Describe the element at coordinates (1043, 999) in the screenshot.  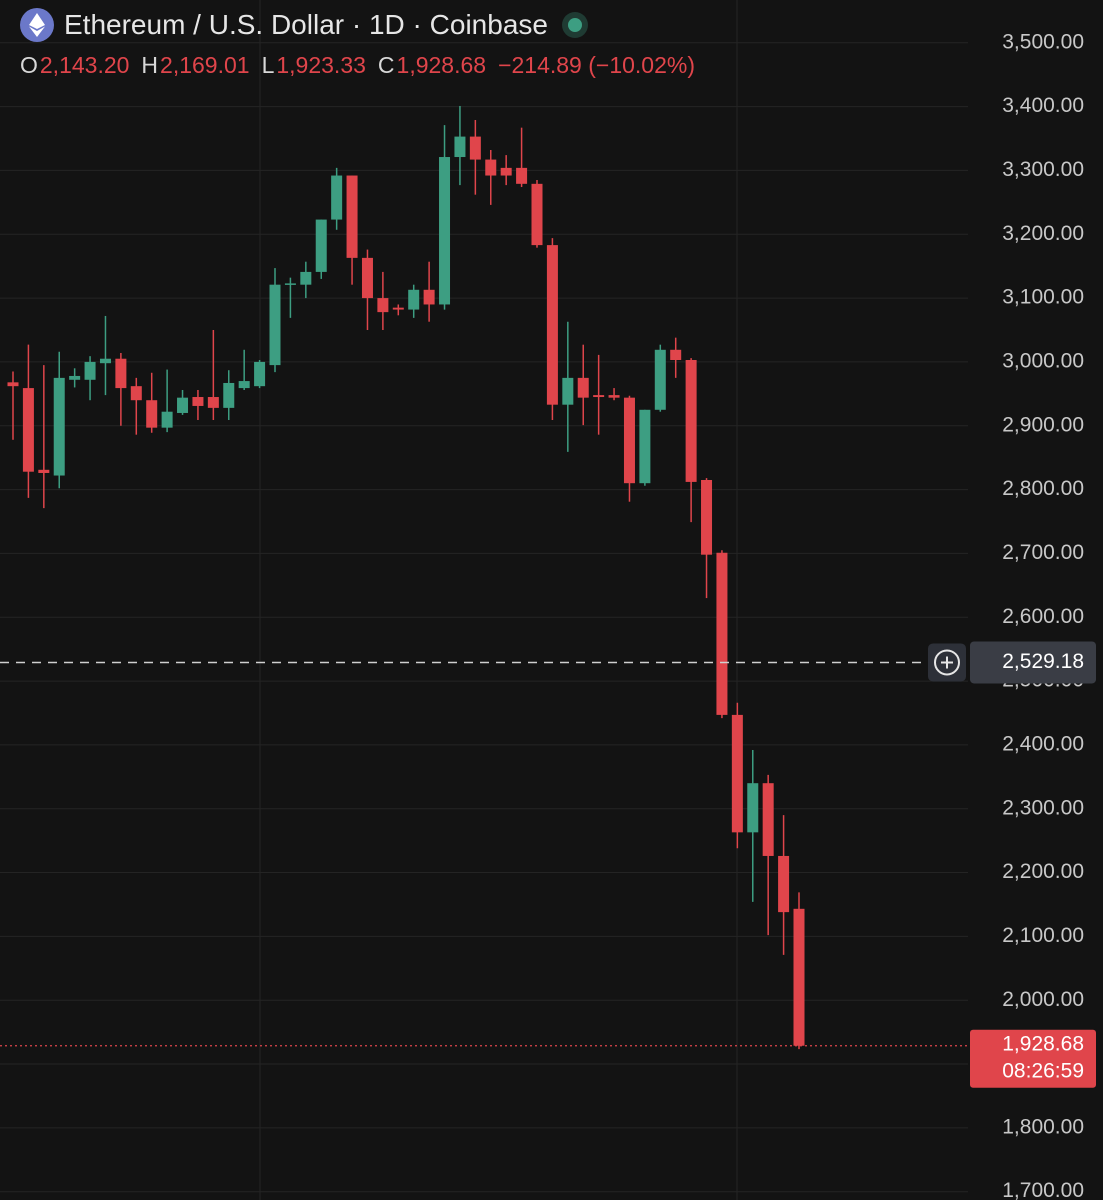
I see `y-tick-label: 2,000.00` at that location.